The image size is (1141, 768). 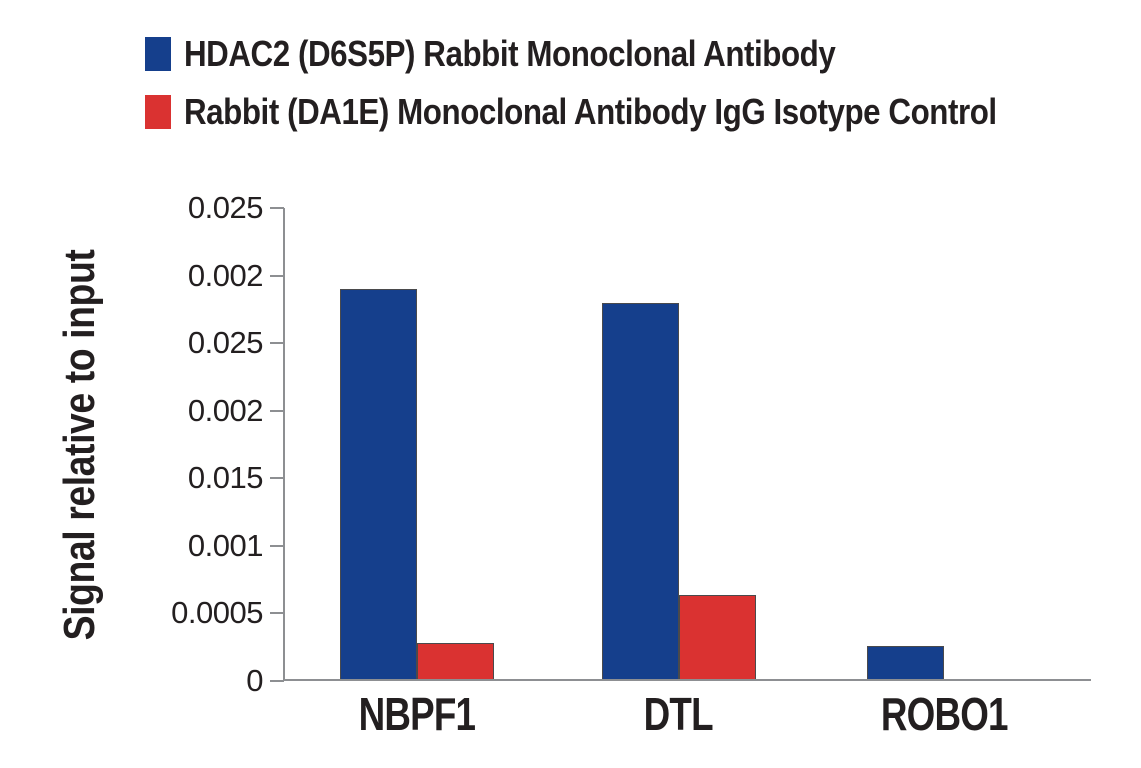 I want to click on y-axis-title: Signal relative to input, so click(x=79, y=444).